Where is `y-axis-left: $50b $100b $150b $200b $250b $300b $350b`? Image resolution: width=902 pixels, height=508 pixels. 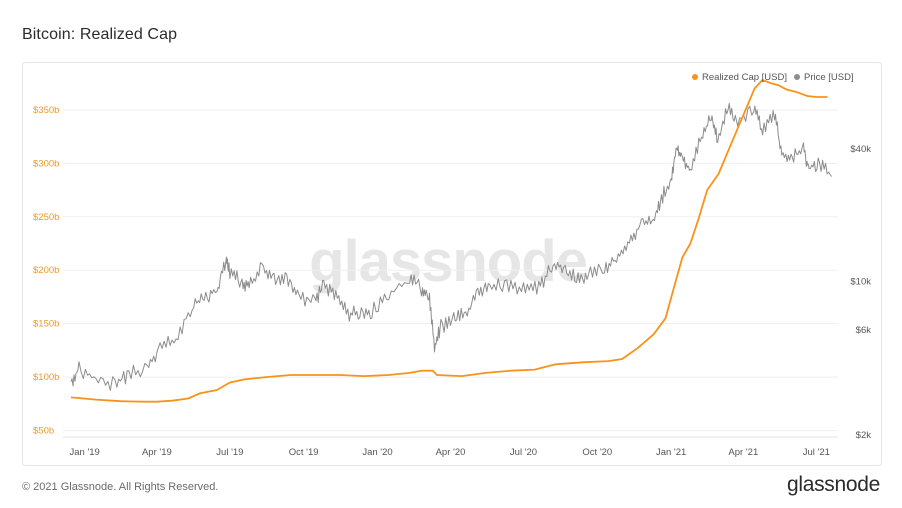
y-axis-left: $50b $100b $150b $200b $250b $300b $350b is located at coordinates (46, 271).